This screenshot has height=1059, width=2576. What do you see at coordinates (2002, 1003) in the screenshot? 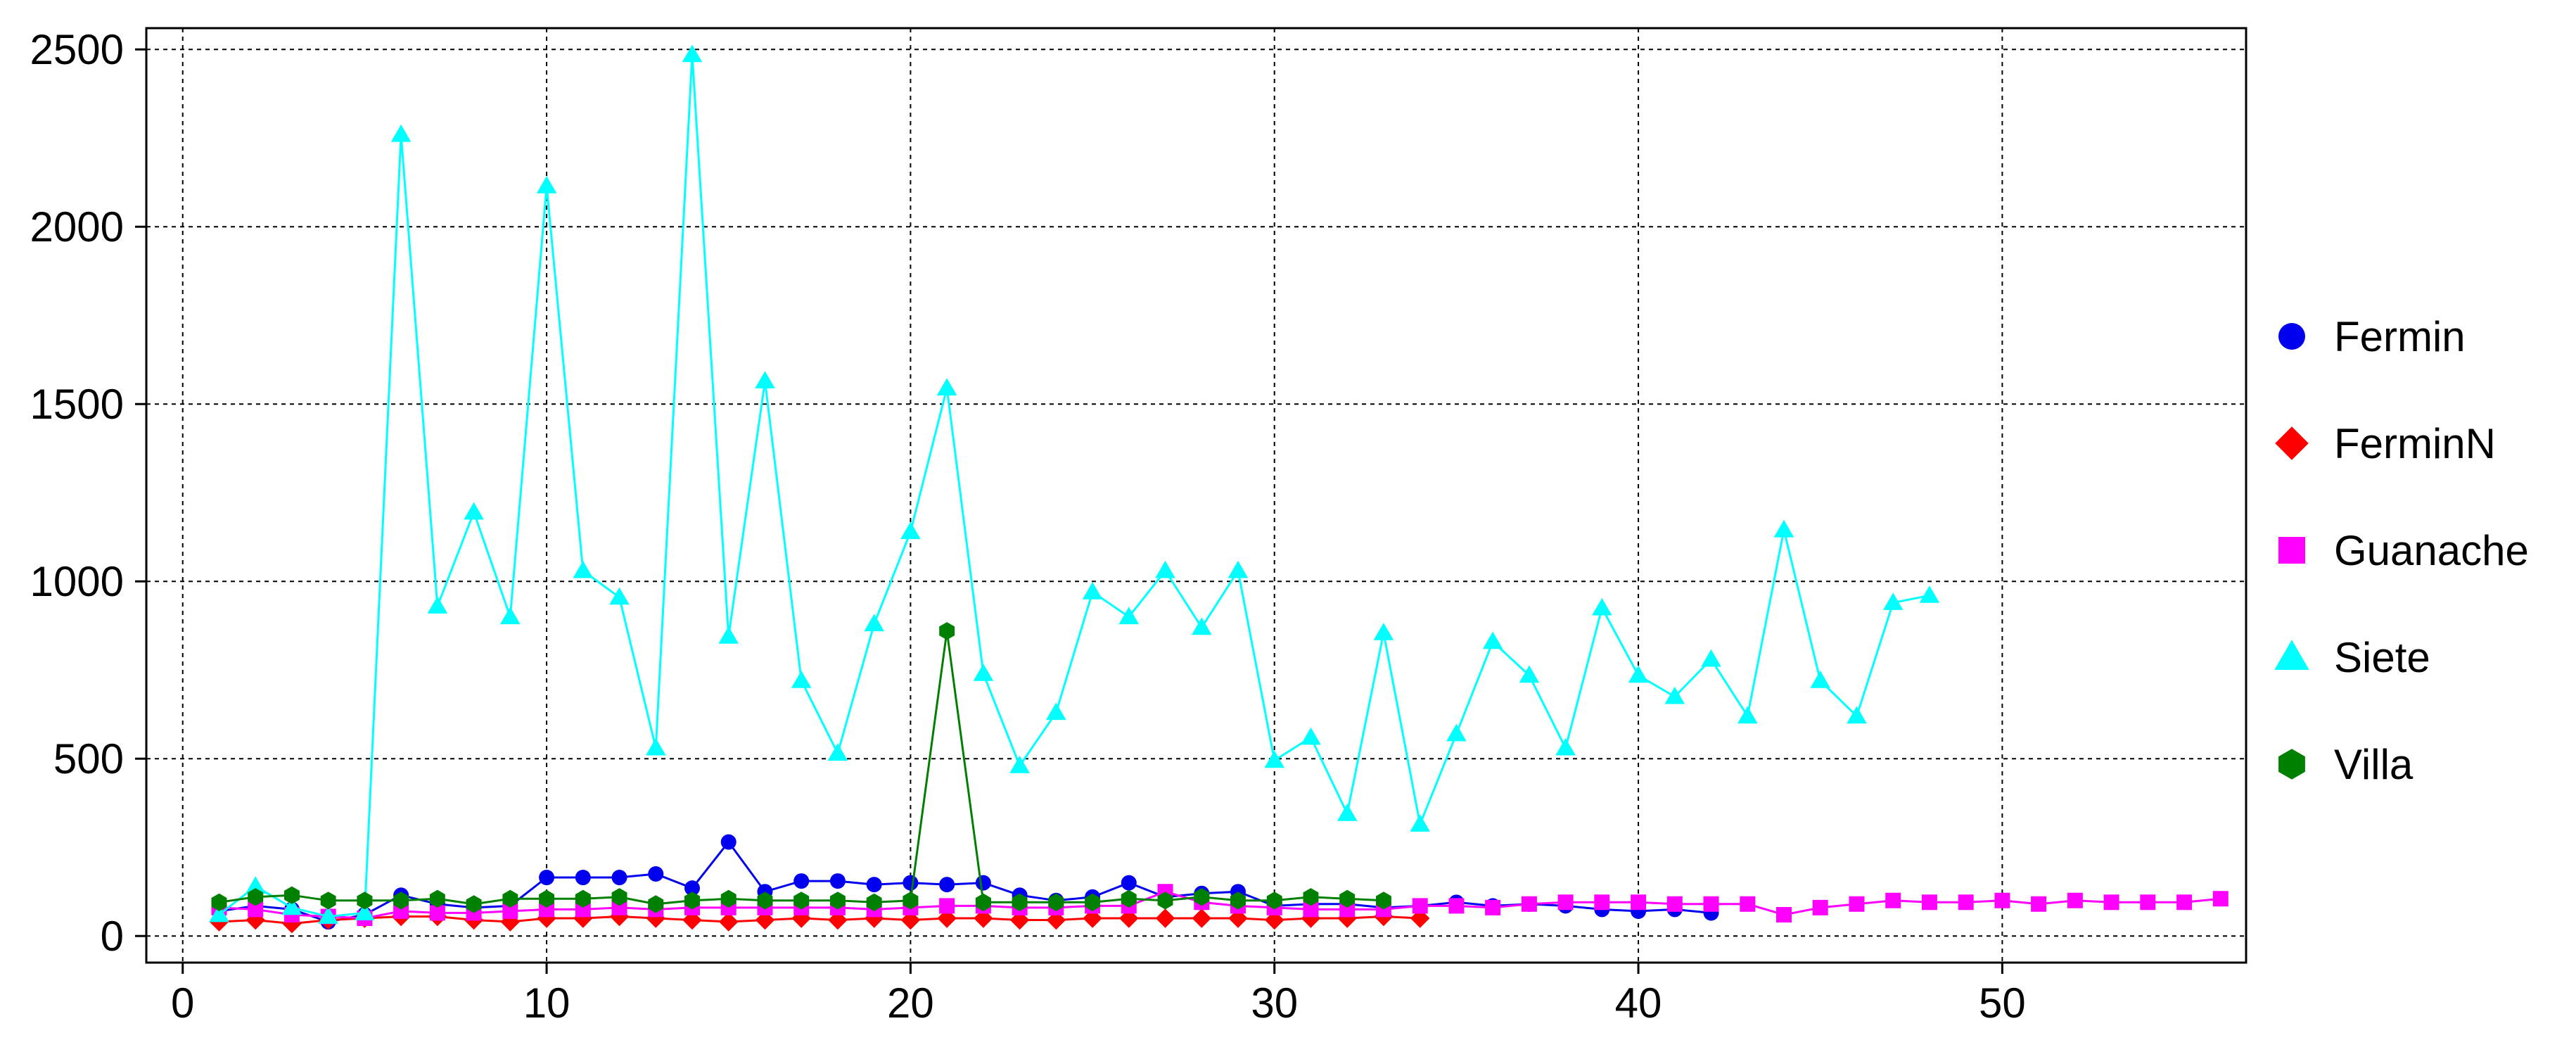
I see `x-tick-label: 50` at bounding box center [2002, 1003].